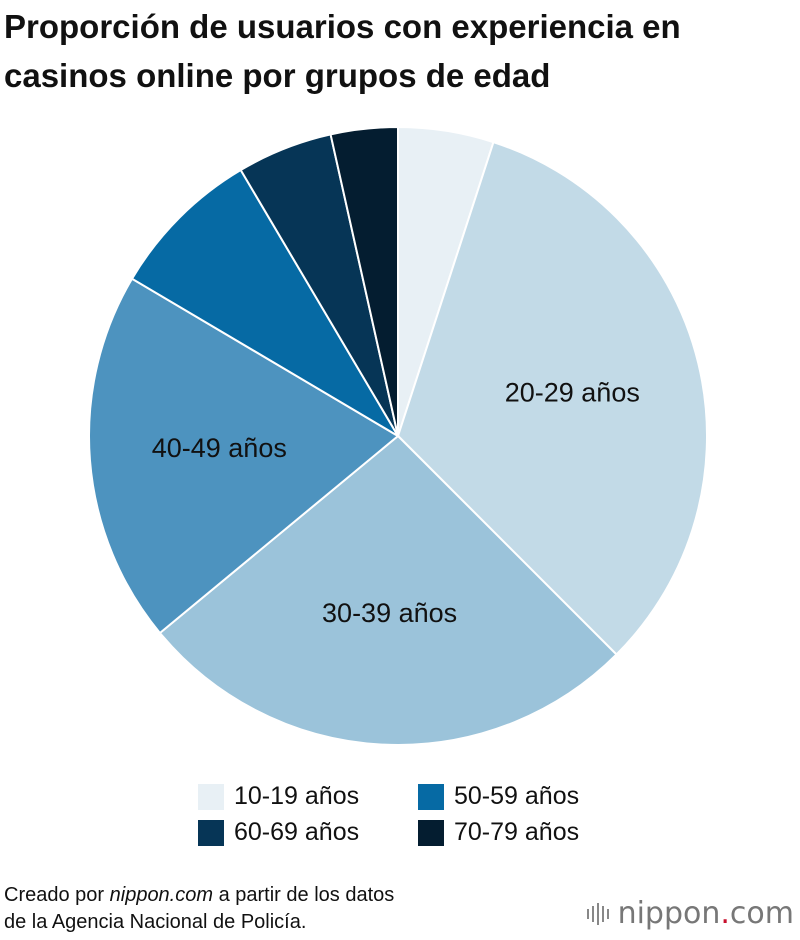 This screenshot has height=940, width=800. What do you see at coordinates (297, 796) in the screenshot?
I see `legend-label: 10-19 años` at bounding box center [297, 796].